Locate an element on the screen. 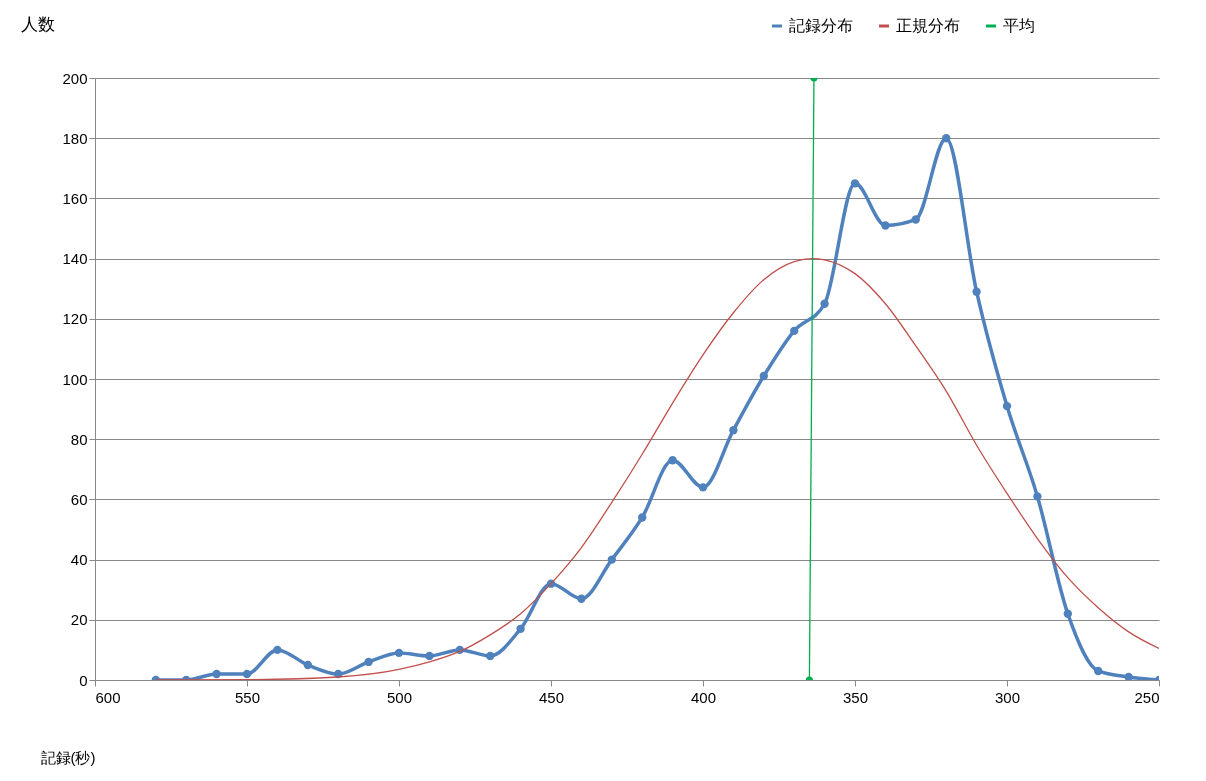 Image resolution: width=1206 pixels, height=781 pixels. y-tick-label: 120 is located at coordinates (75, 319).